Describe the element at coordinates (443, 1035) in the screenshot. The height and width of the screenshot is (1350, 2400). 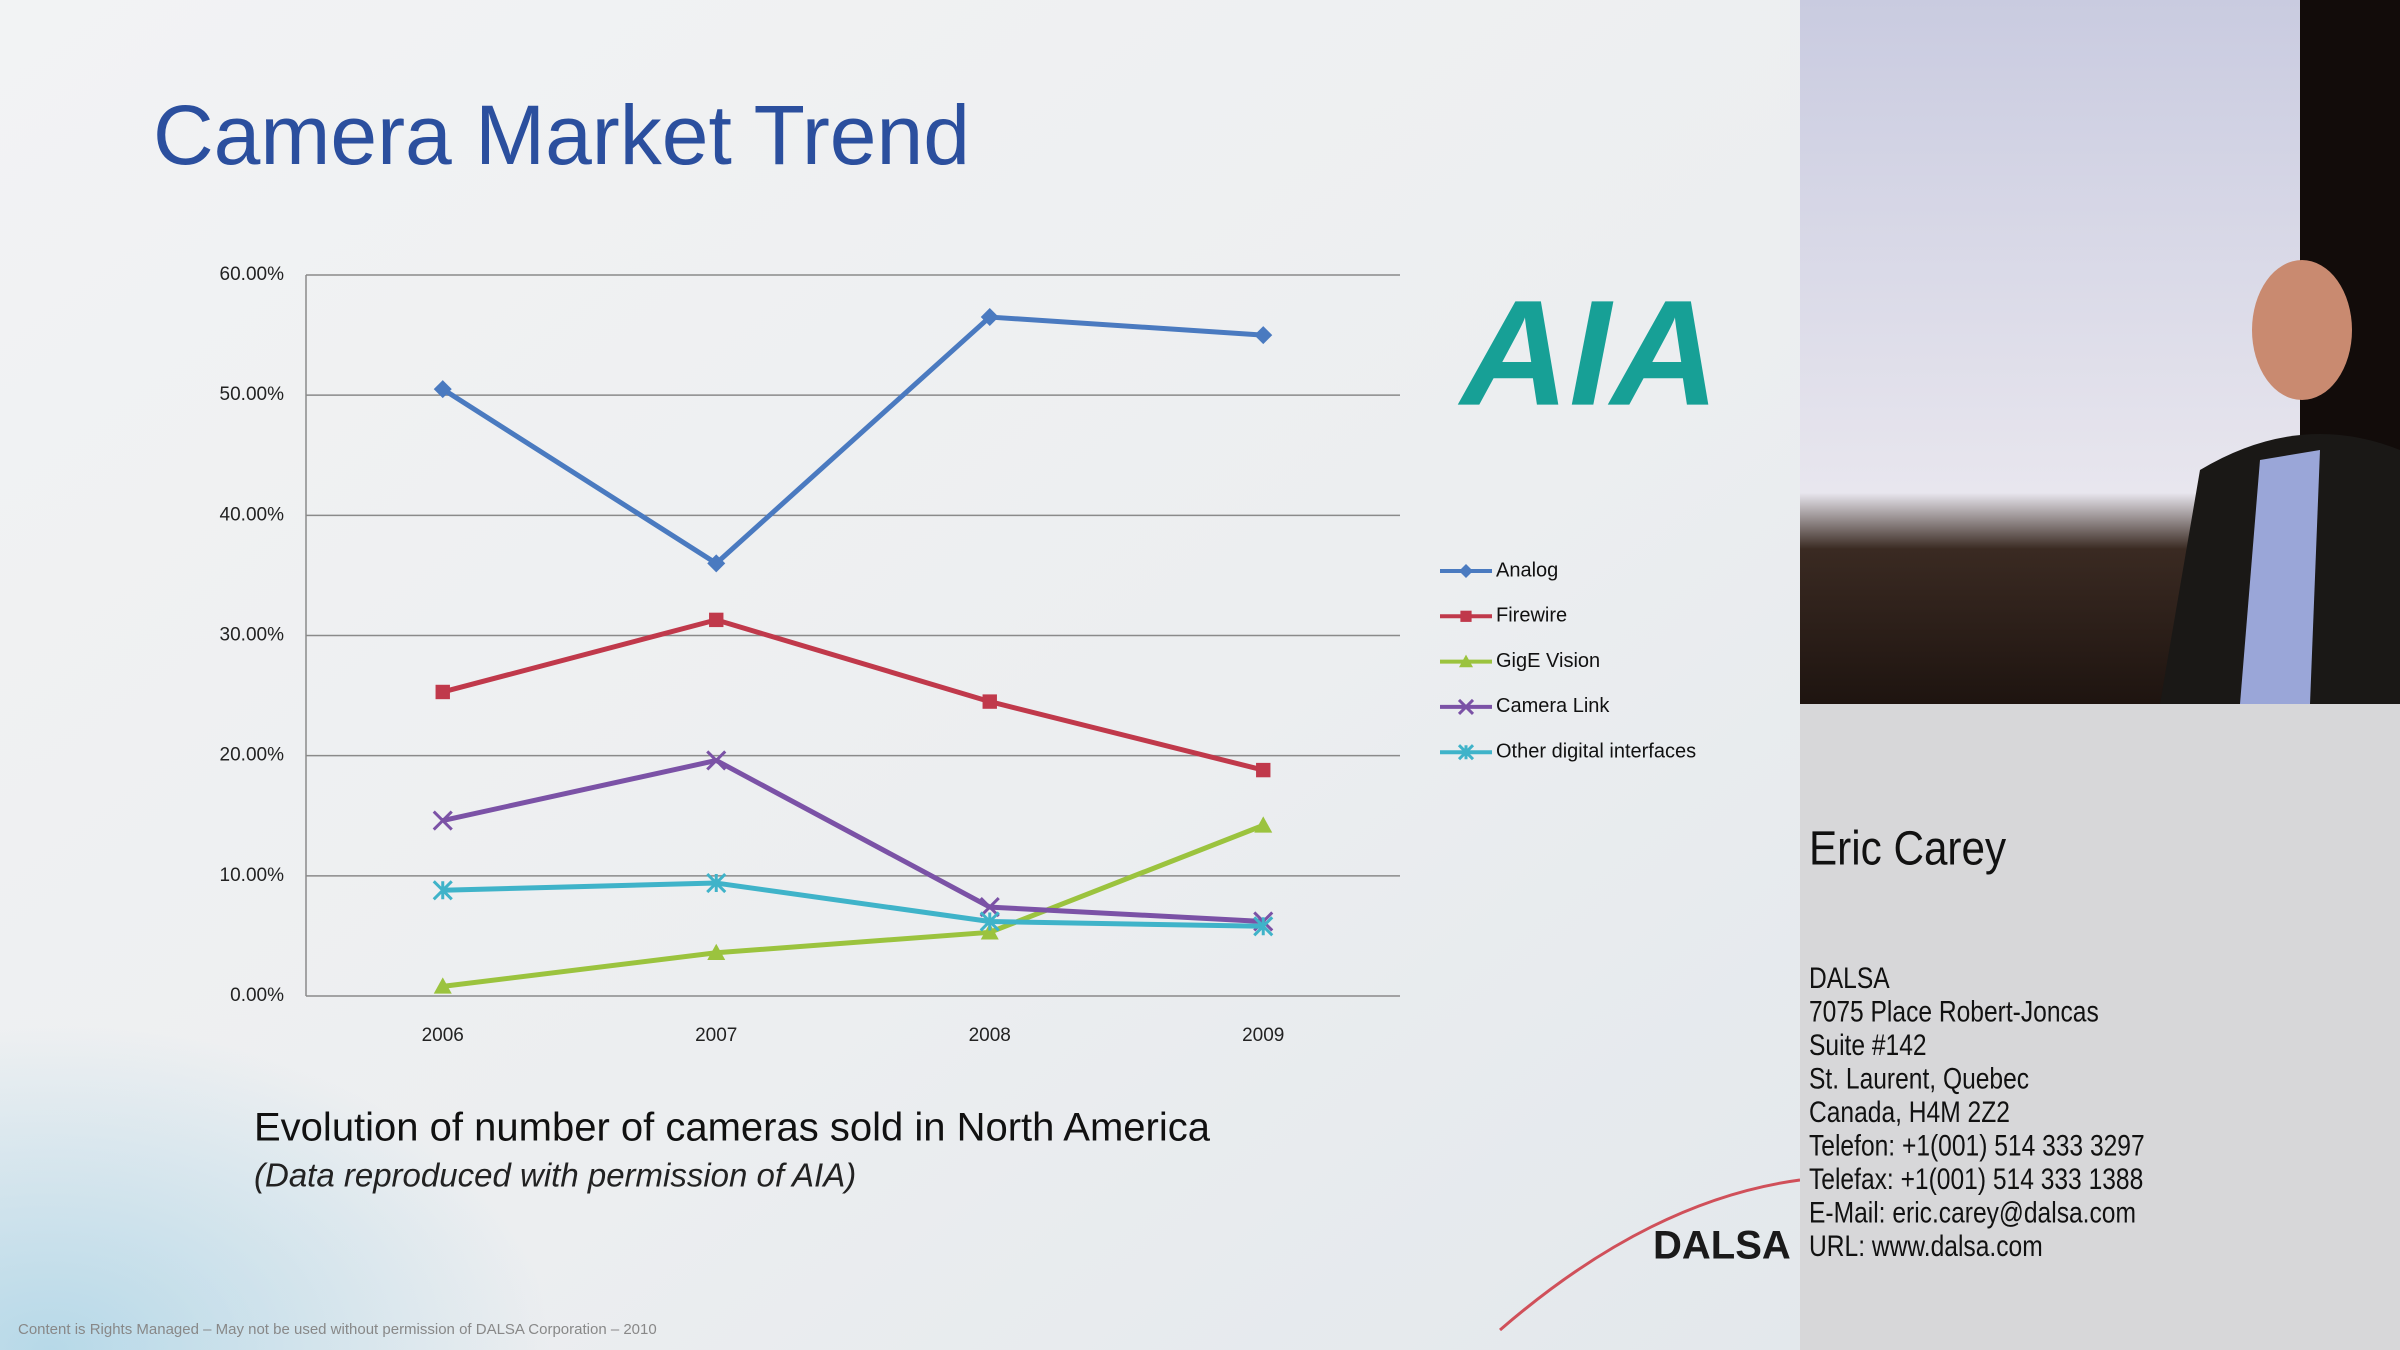
I see `x-tick-label: 2006` at that location.